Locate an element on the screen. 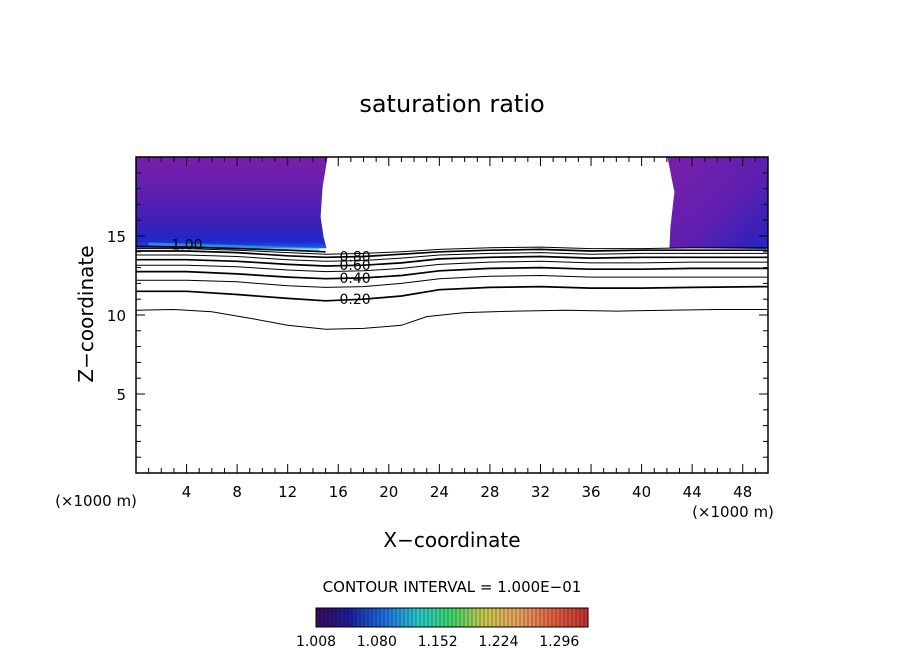  x-unit-left-label: (×1000 m) is located at coordinates (96, 501).